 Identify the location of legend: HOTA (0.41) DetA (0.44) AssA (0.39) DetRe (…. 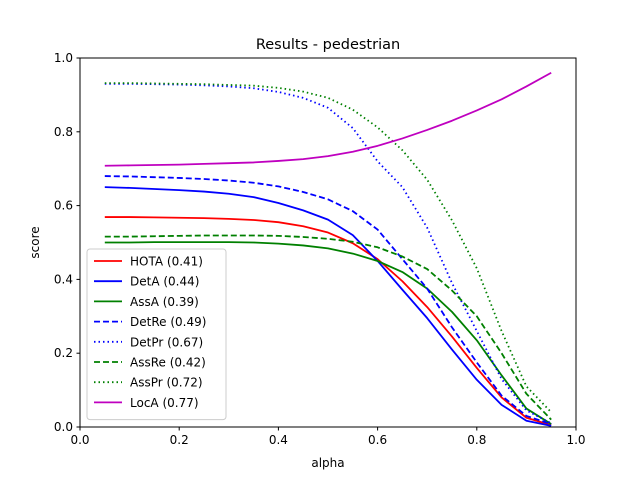
(156, 334).